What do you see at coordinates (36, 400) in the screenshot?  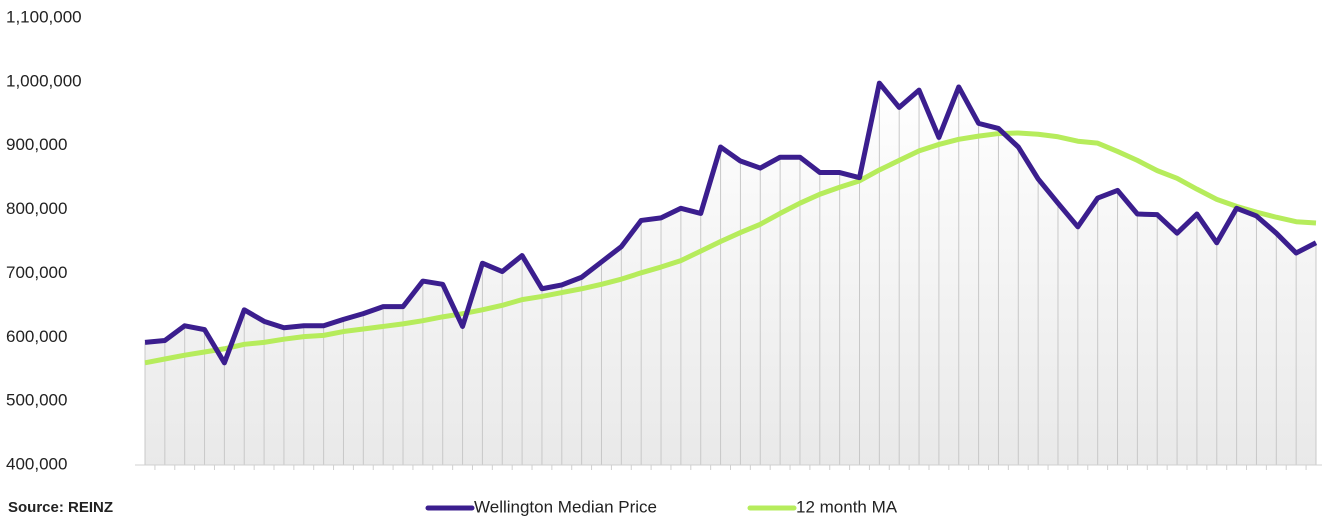 I see `y-tick-label: 500,000` at bounding box center [36, 400].